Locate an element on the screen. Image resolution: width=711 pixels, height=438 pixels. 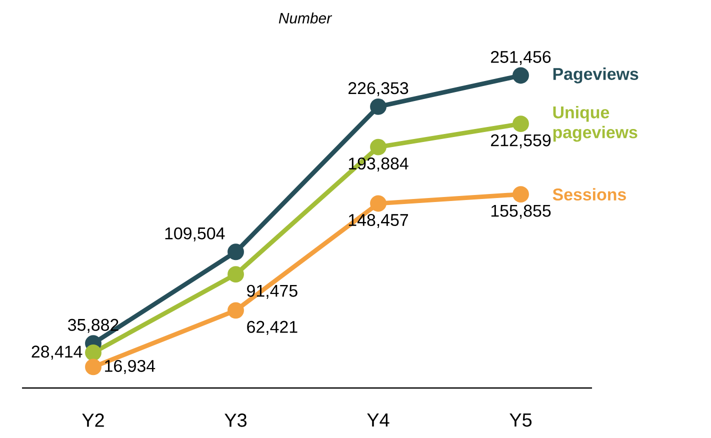
series-label: Unique pageviews is located at coordinates (595, 124).